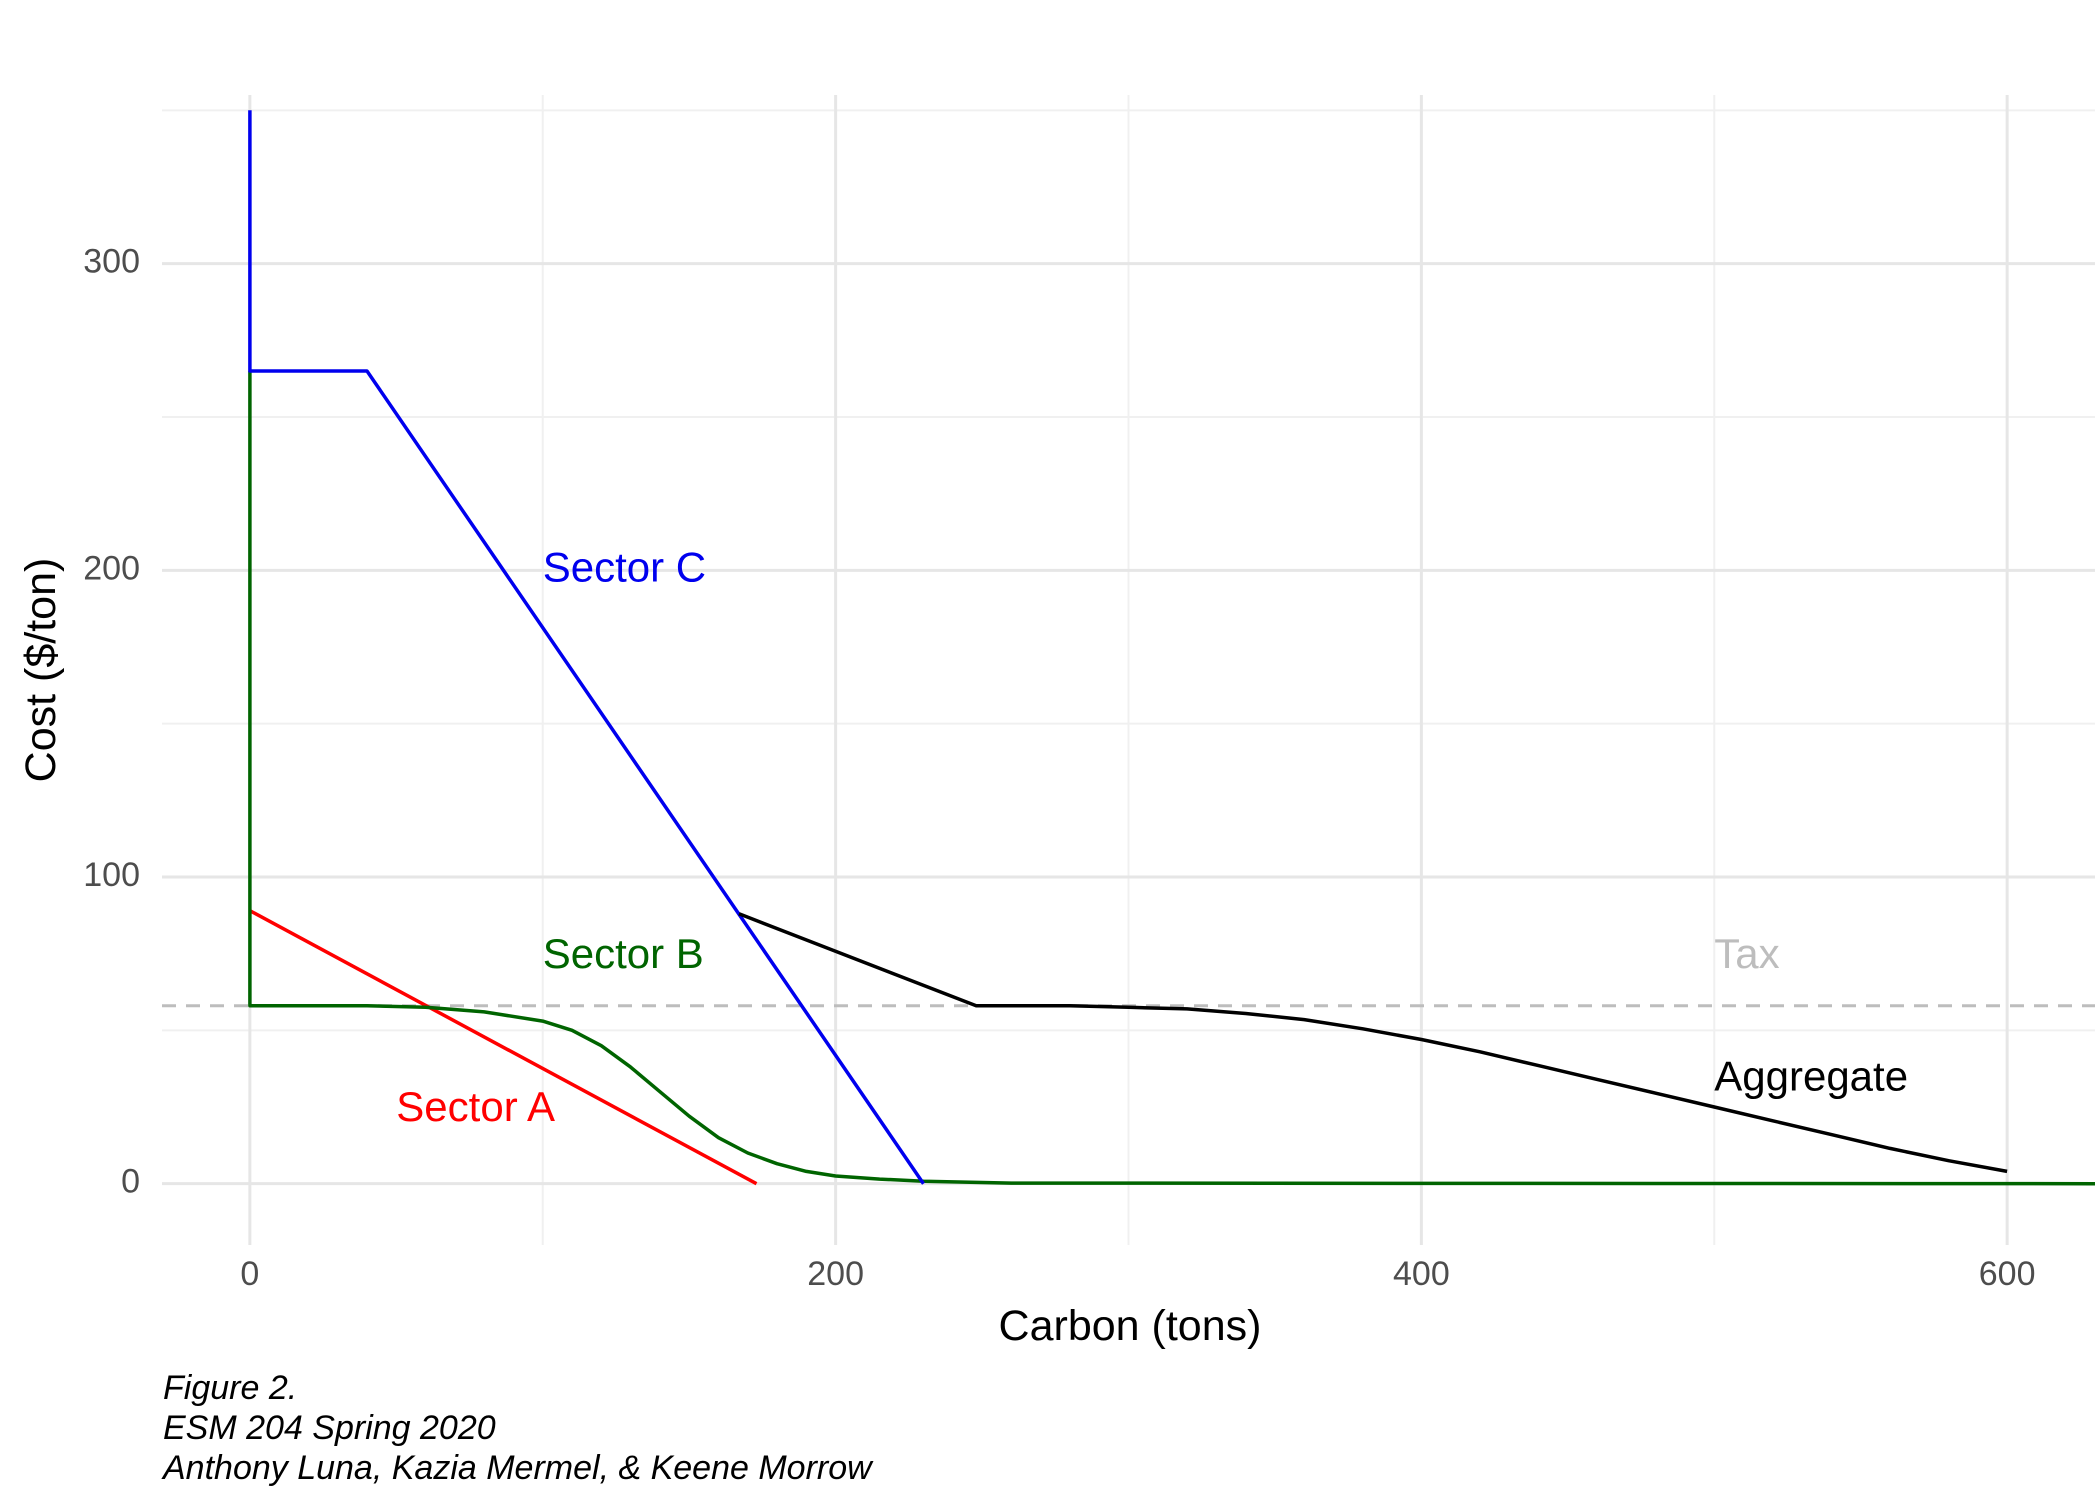 The width and height of the screenshot is (2100, 1500). What do you see at coordinates (111, 262) in the screenshot?
I see `y-tick-label: 300` at bounding box center [111, 262].